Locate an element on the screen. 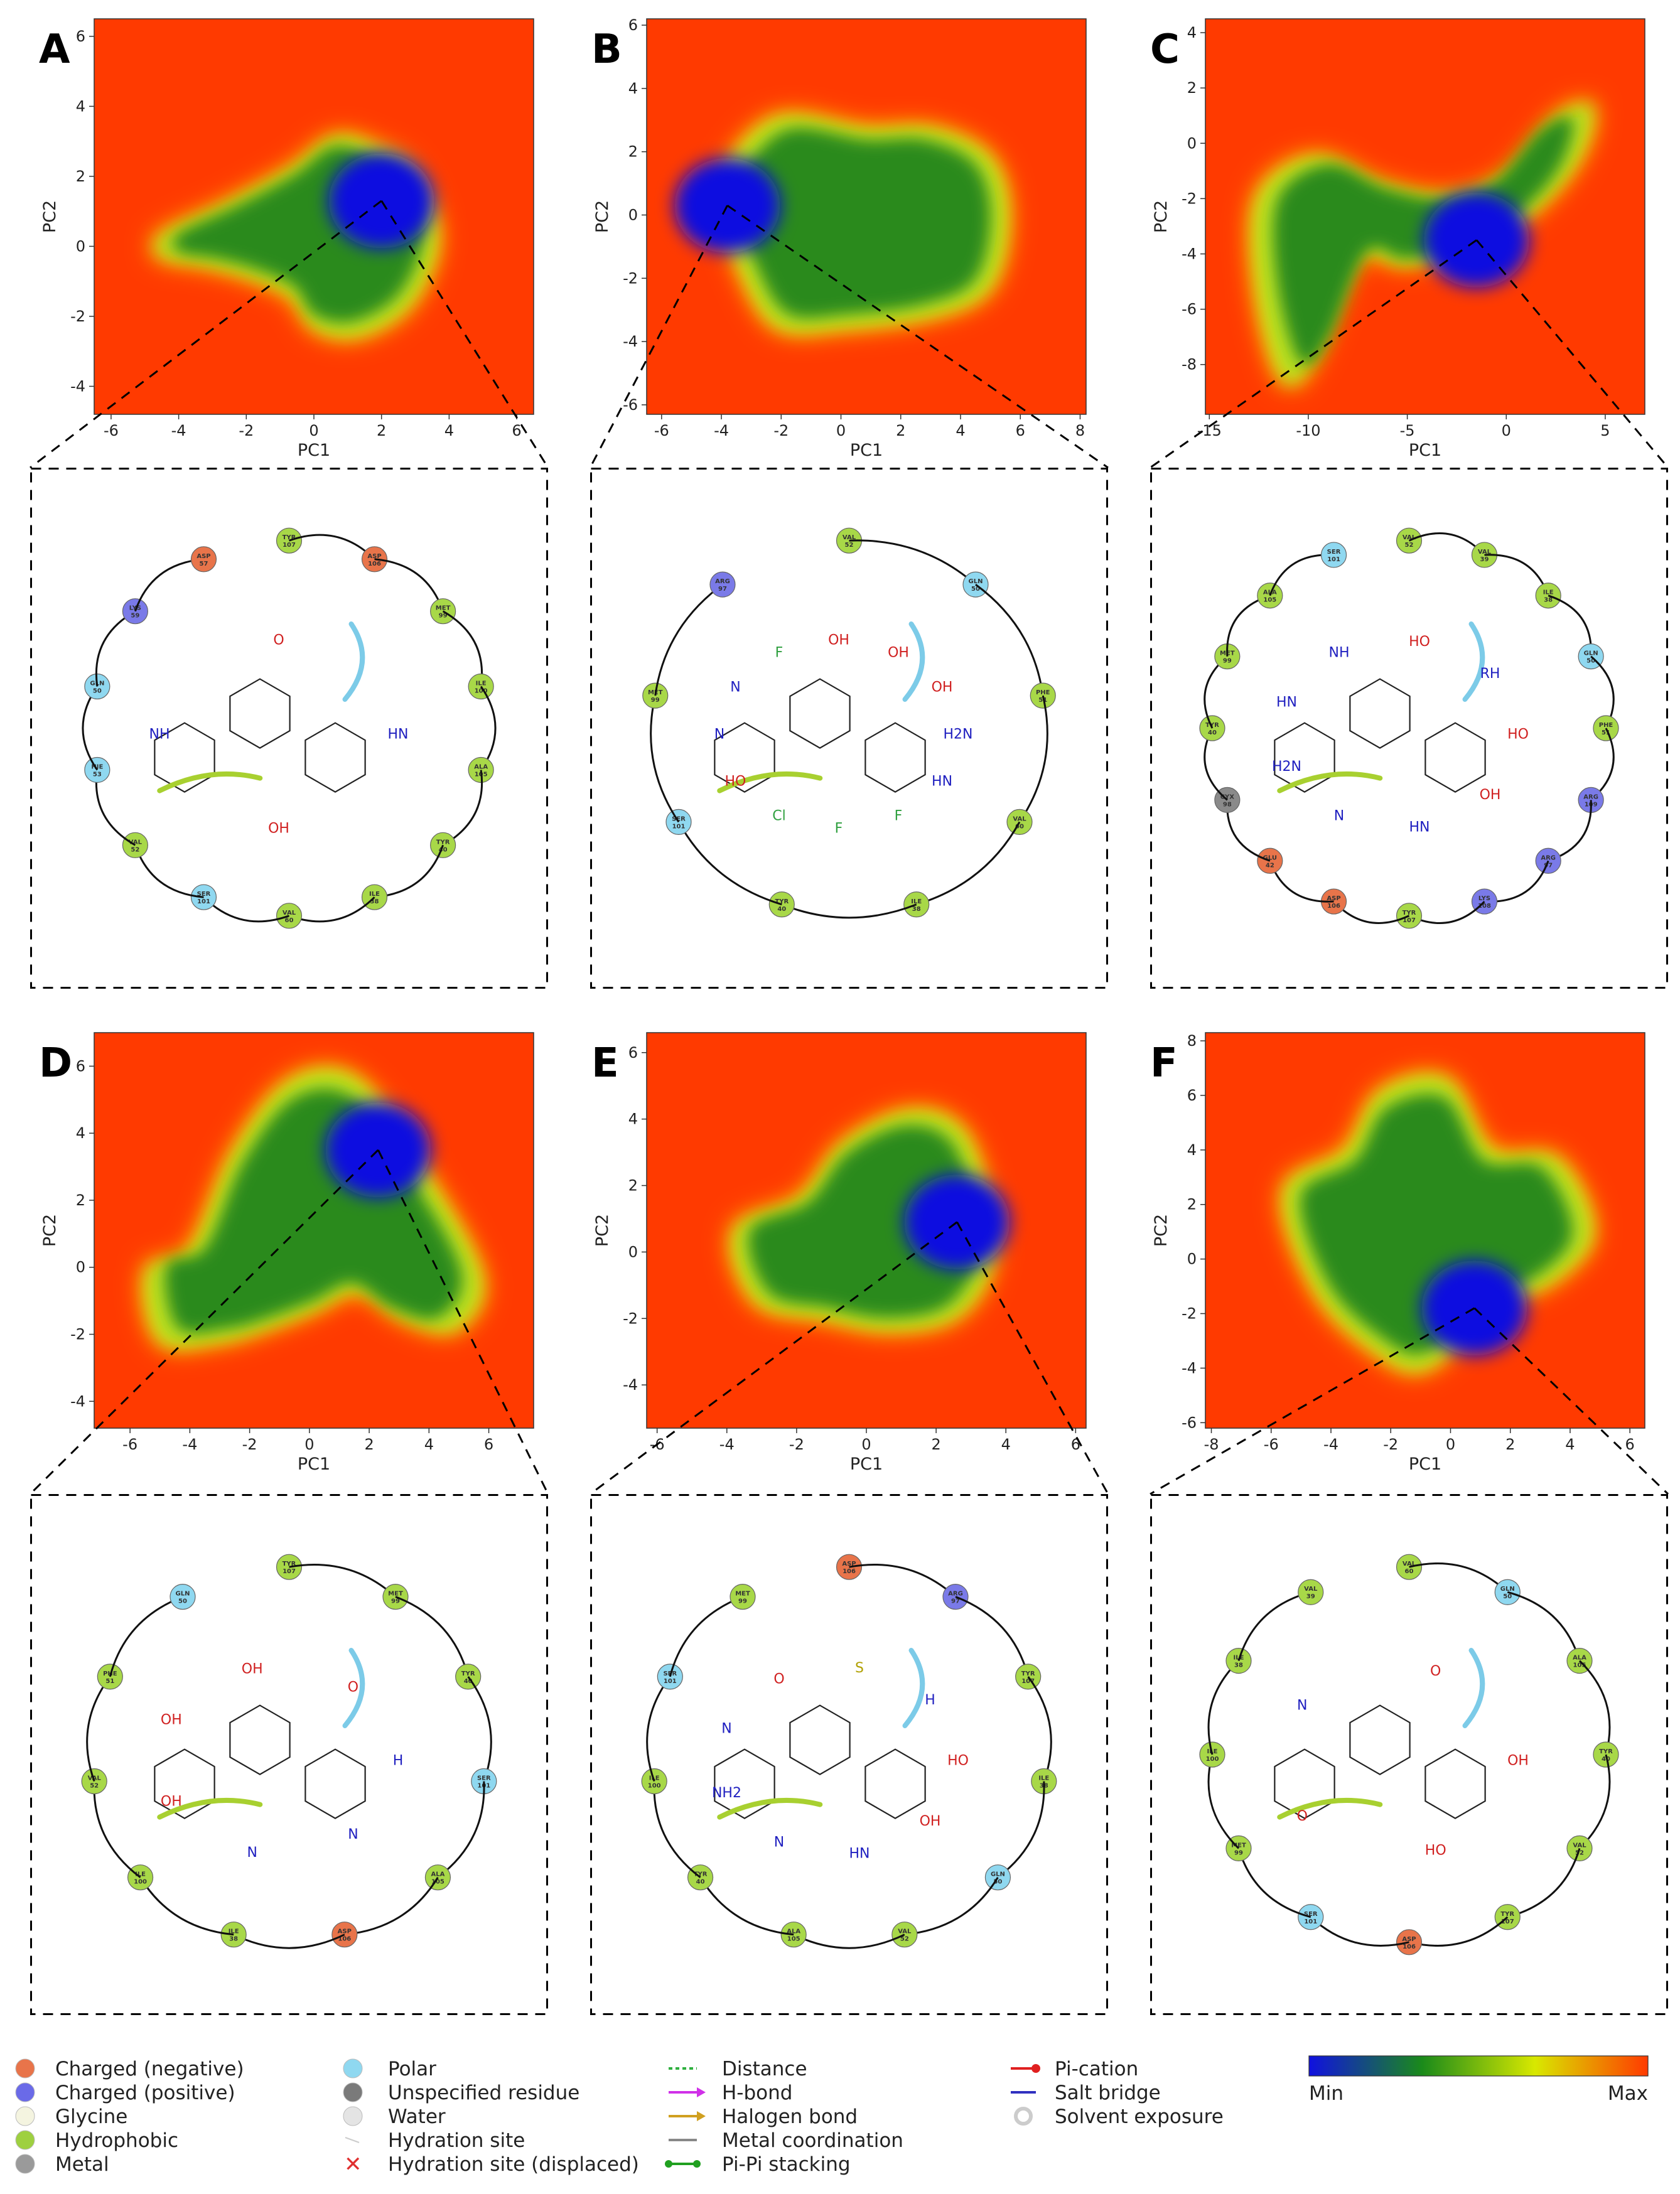 The height and width of the screenshot is (2194, 1680). x-tick-label: 4 is located at coordinates (1570, 1445).